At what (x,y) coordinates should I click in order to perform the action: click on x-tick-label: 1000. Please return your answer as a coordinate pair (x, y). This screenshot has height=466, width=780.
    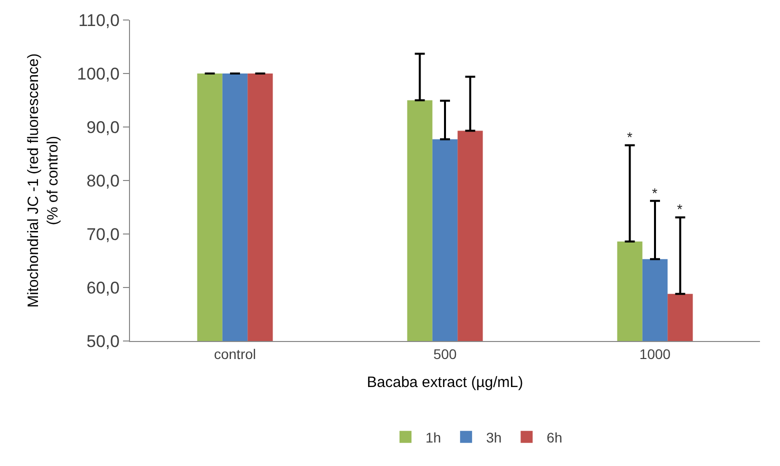
    Looking at the image, I should click on (655, 354).